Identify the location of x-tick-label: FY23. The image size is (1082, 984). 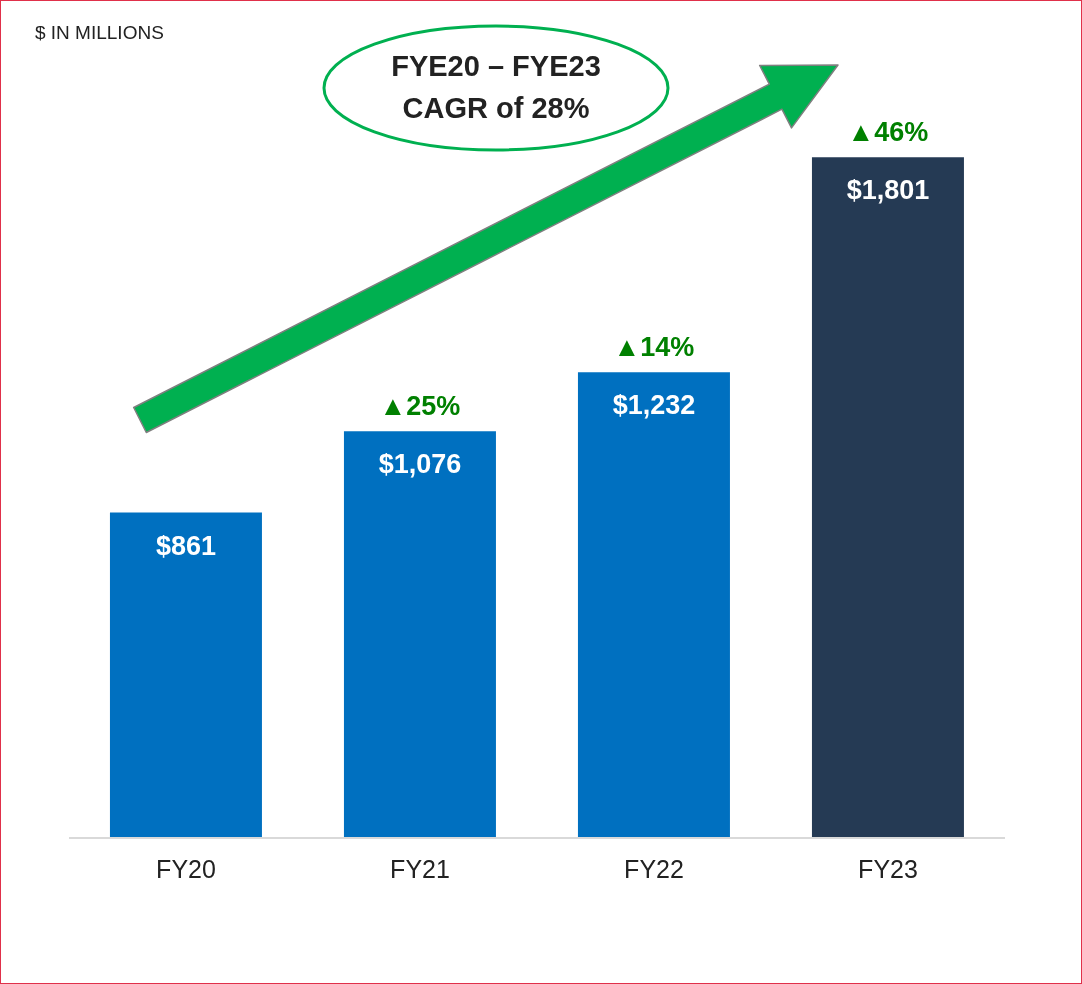
(888, 868).